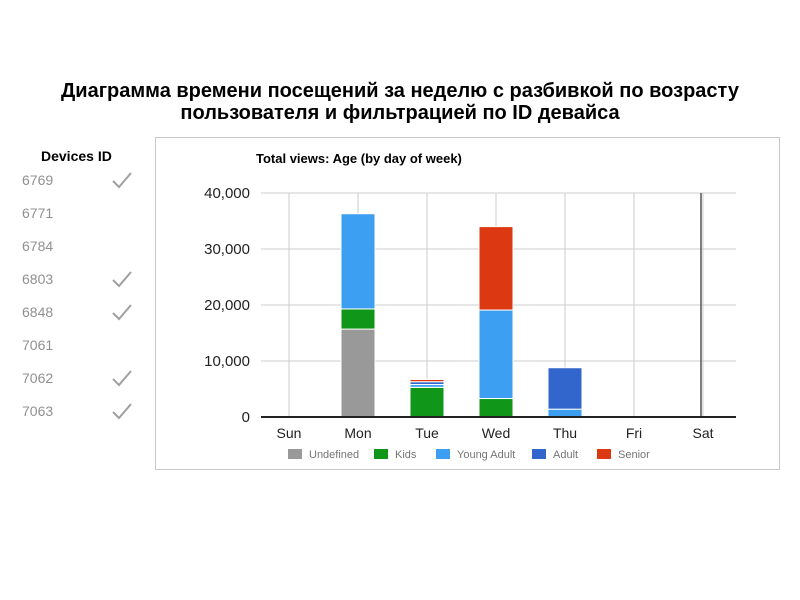  Describe the element at coordinates (400, 113) in the screenshot. I see `page-title-line-2: пользователя и фильтрацией по ID девайса` at that location.